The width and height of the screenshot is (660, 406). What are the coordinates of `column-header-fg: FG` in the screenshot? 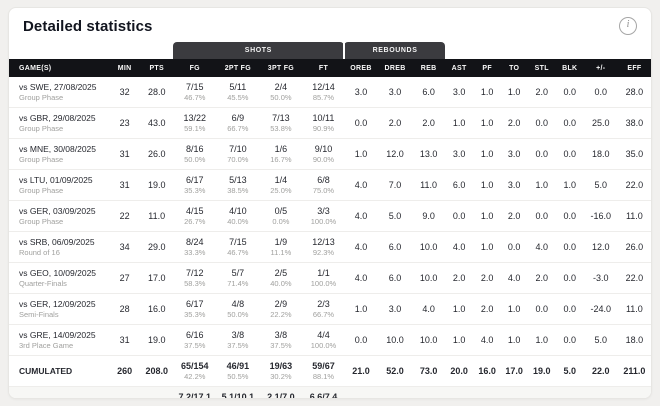 It's located at (195, 68).